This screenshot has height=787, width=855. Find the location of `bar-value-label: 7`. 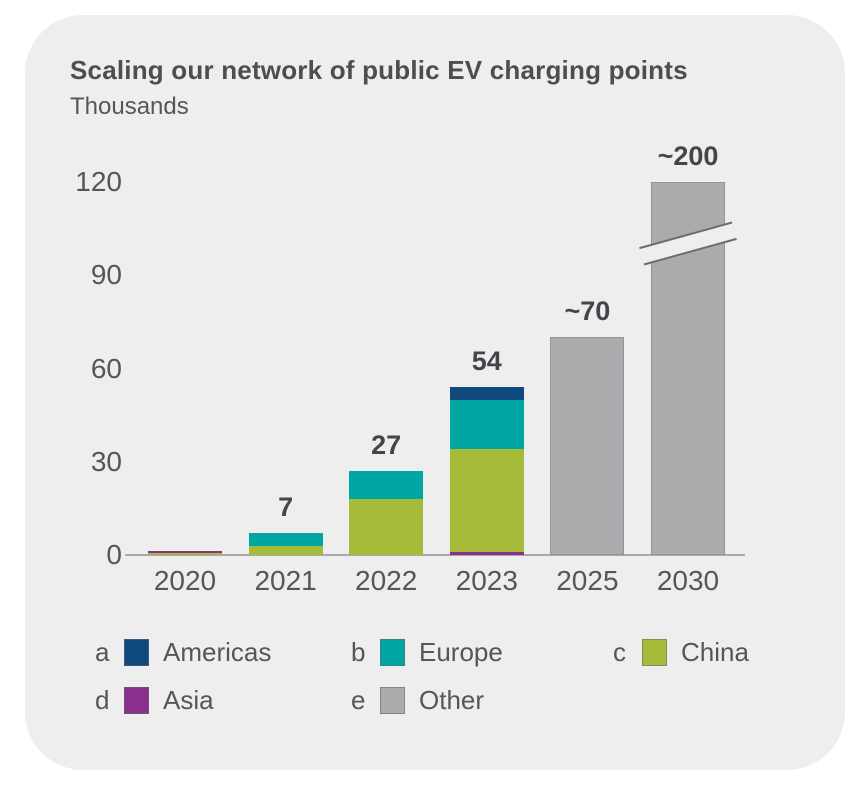

bar-value-label: 7 is located at coordinates (286, 507).